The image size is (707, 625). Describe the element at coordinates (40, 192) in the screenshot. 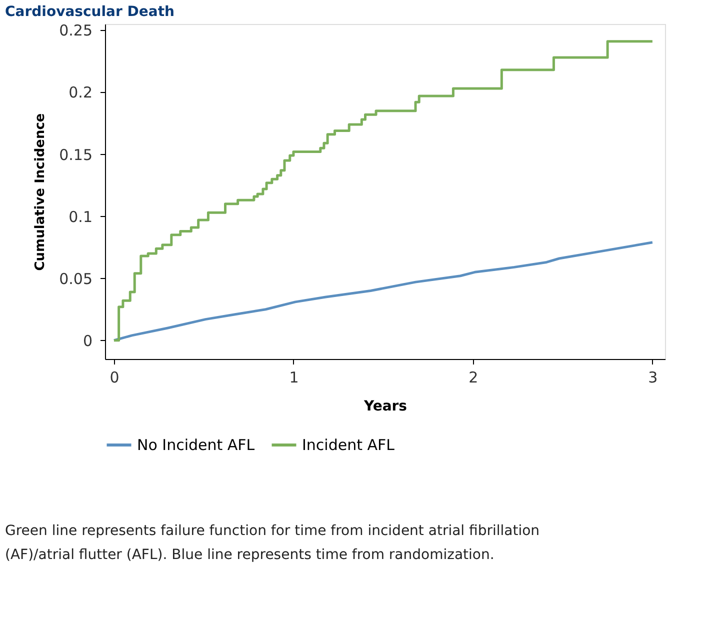

I see `y-axis-title: Cumulative Incidence` at that location.